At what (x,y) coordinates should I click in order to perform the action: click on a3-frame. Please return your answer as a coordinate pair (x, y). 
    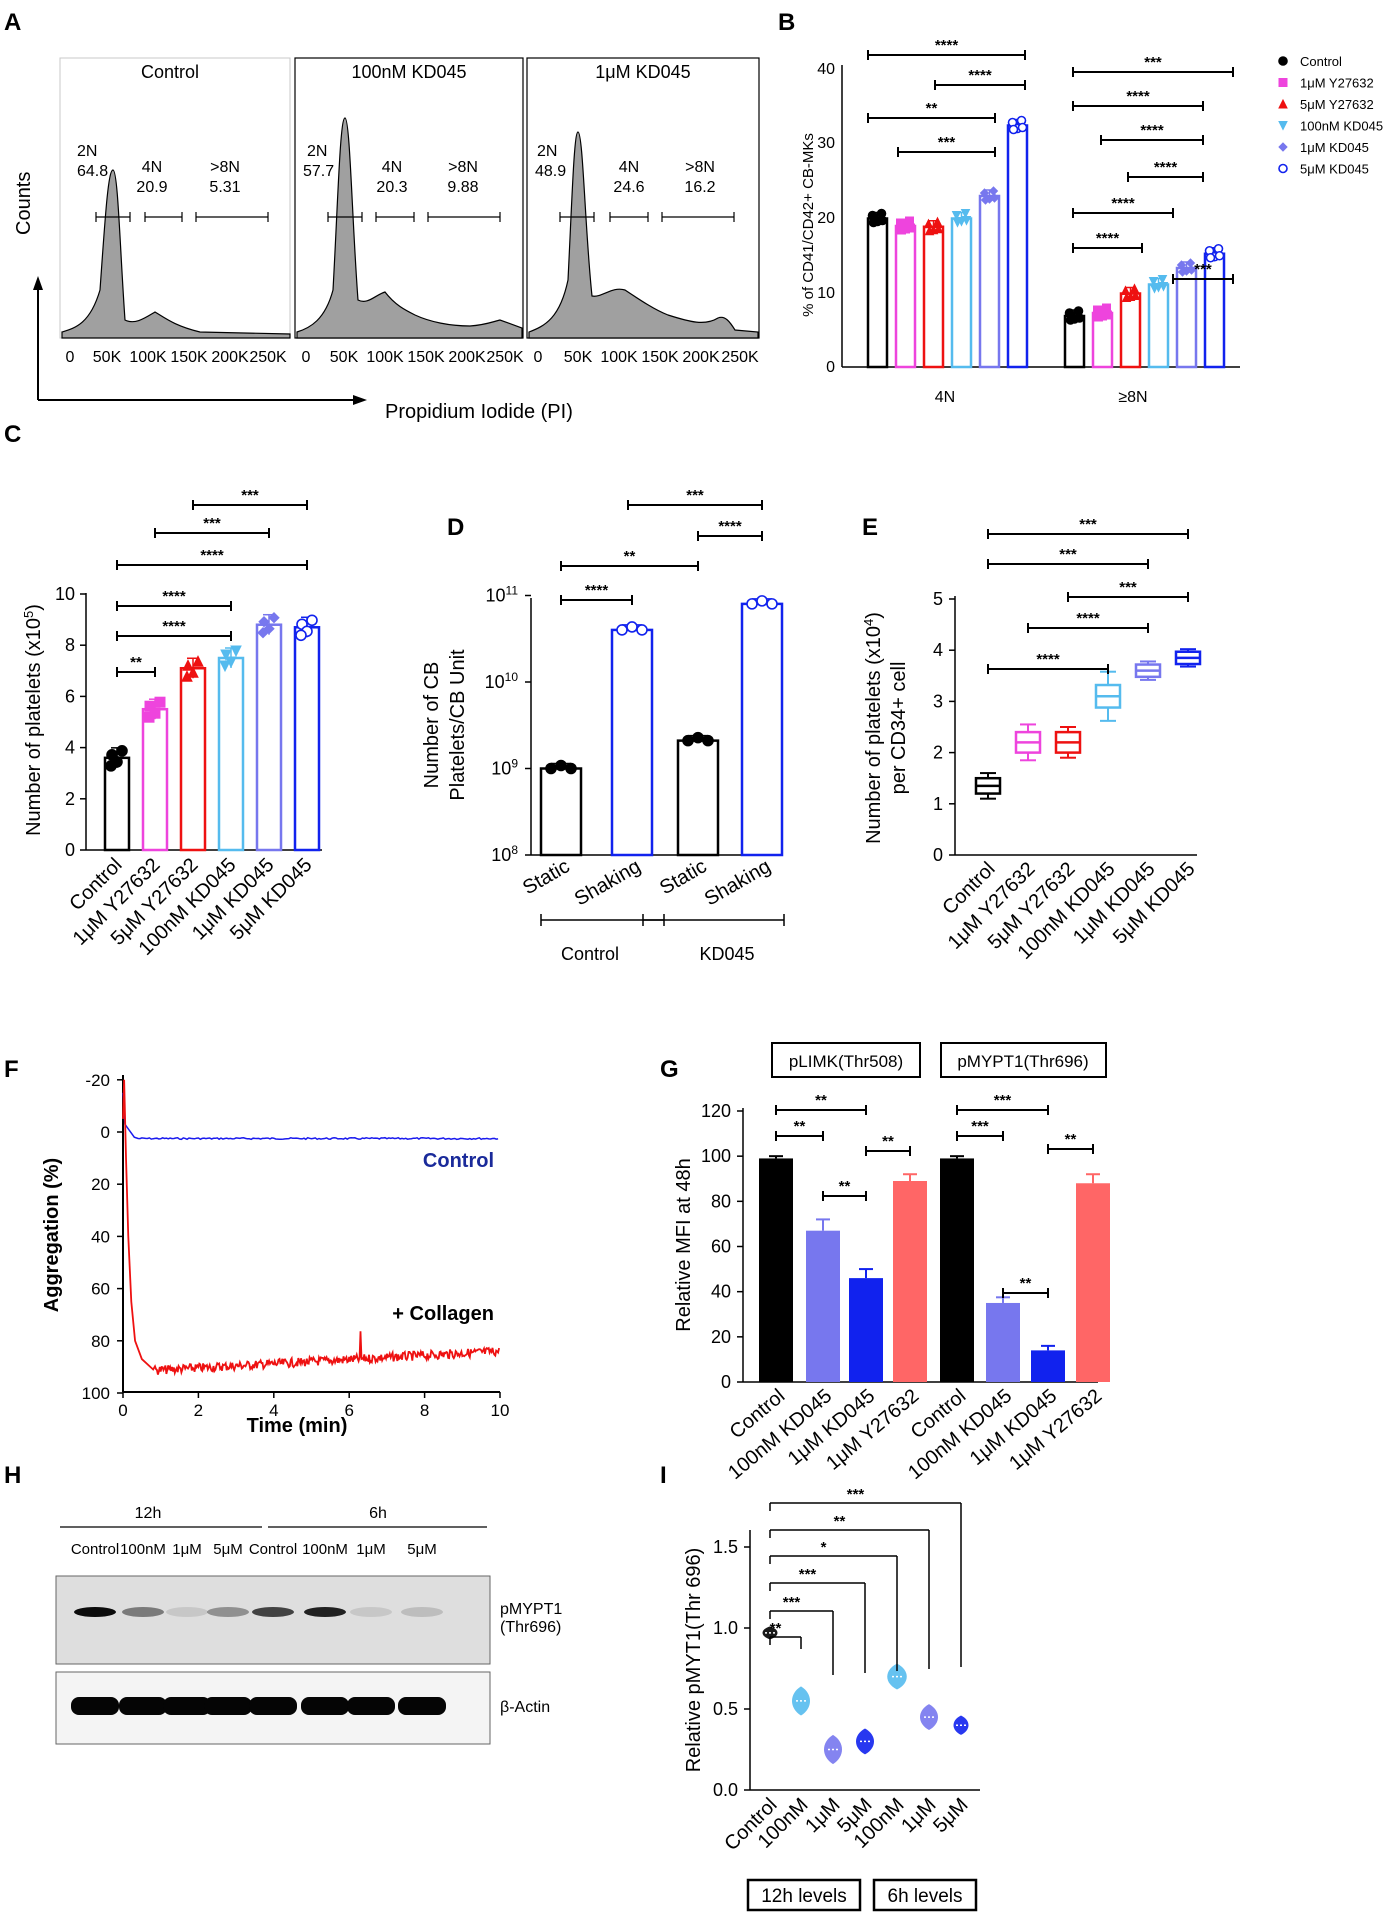
    Looking at the image, I should click on (643, 198).